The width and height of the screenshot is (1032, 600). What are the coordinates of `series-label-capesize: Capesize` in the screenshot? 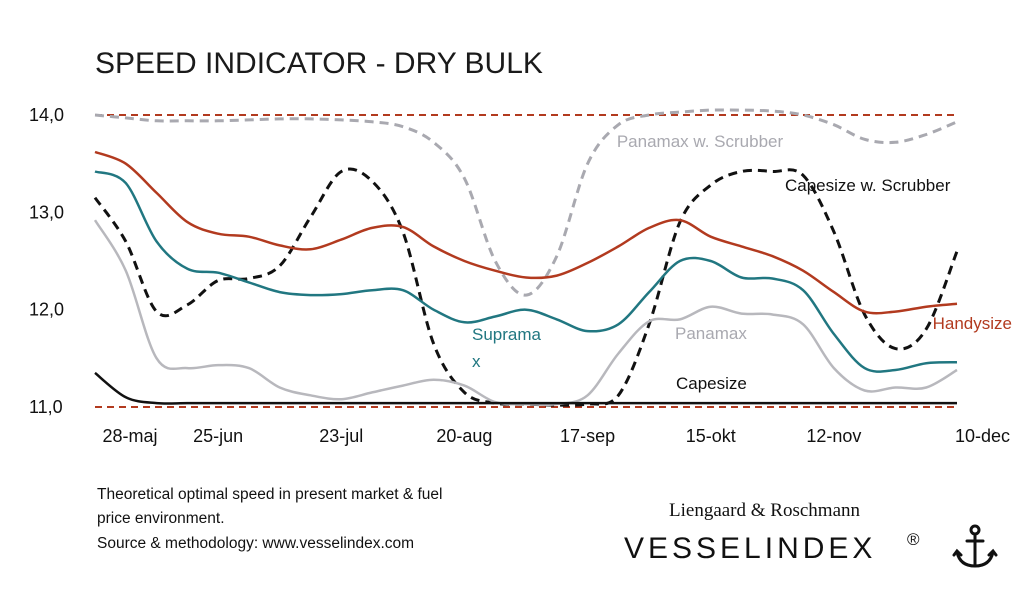 It's located at (711, 383).